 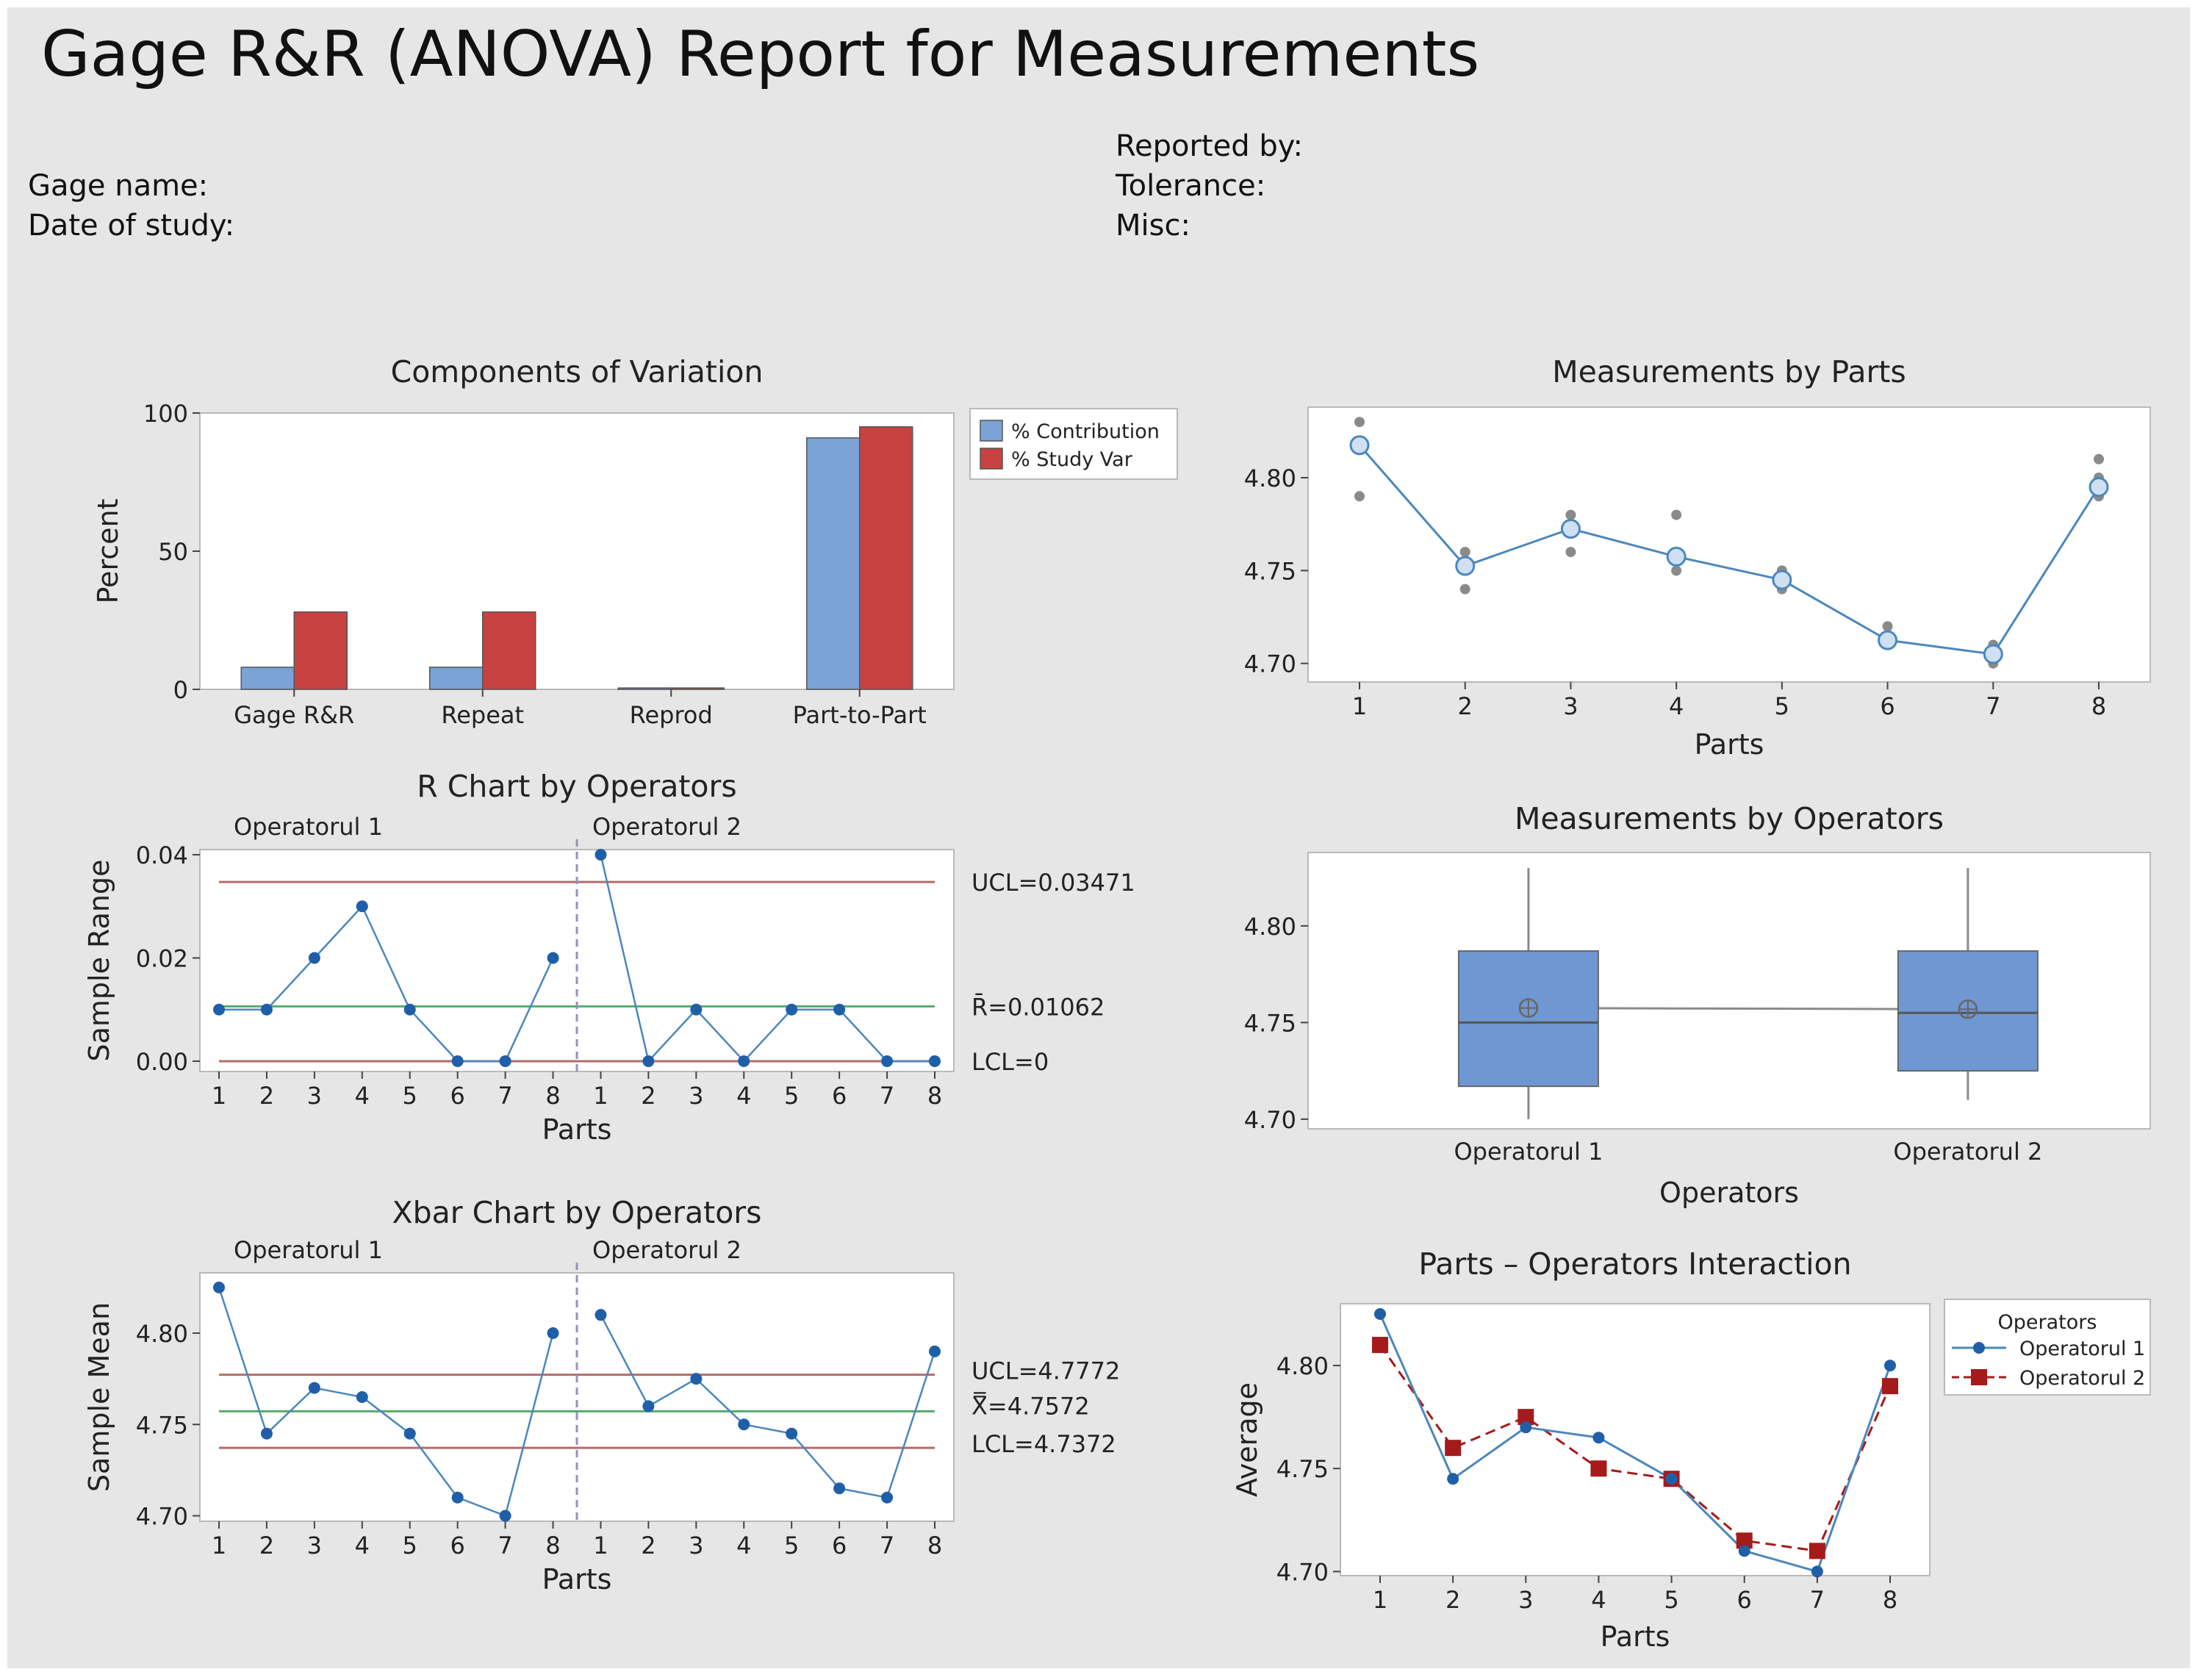 What do you see at coordinates (457, 1096) in the screenshot?
I see `rchart-xtick-label: 6` at bounding box center [457, 1096].